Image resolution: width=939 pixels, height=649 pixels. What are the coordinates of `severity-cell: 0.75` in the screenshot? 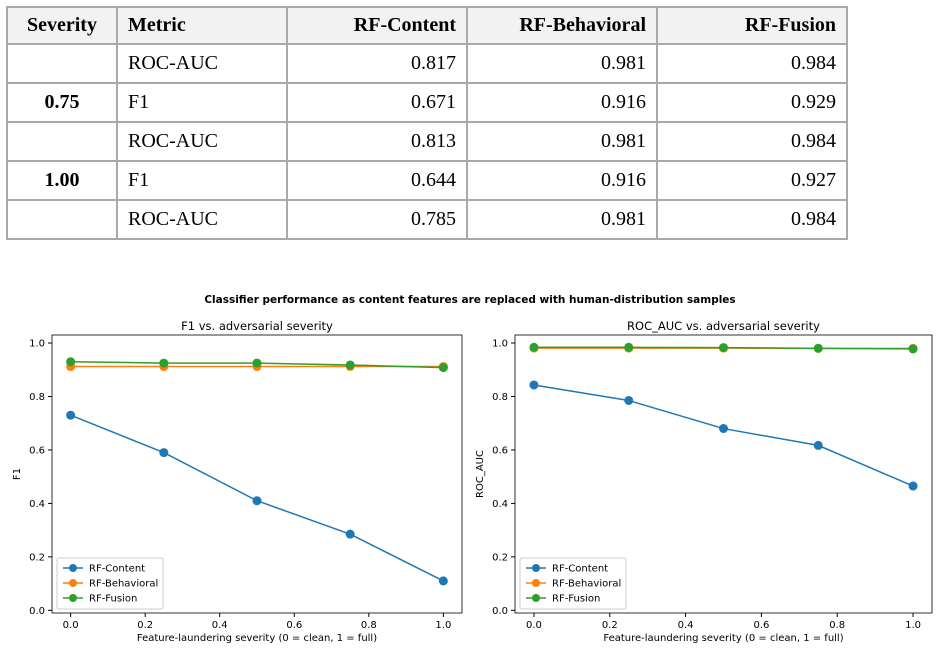 It's located at (62, 102).